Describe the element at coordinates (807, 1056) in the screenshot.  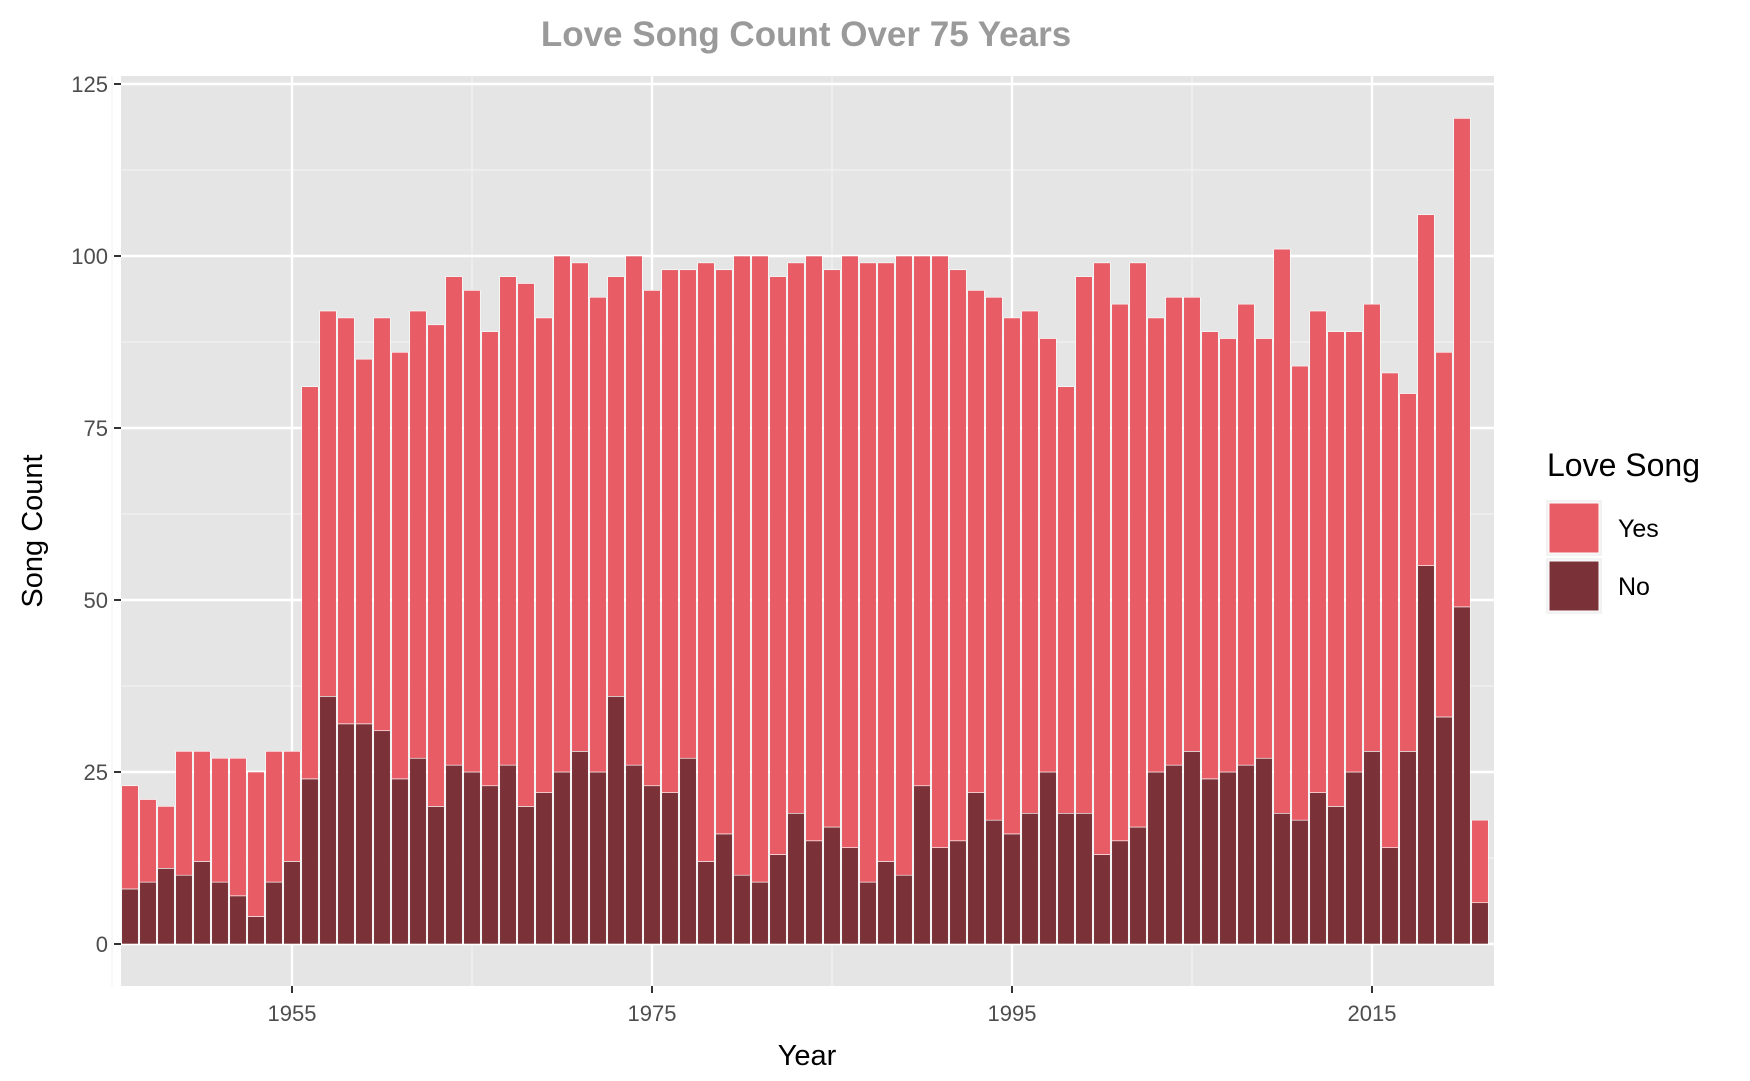
I see `x-axis-title: Year` at that location.